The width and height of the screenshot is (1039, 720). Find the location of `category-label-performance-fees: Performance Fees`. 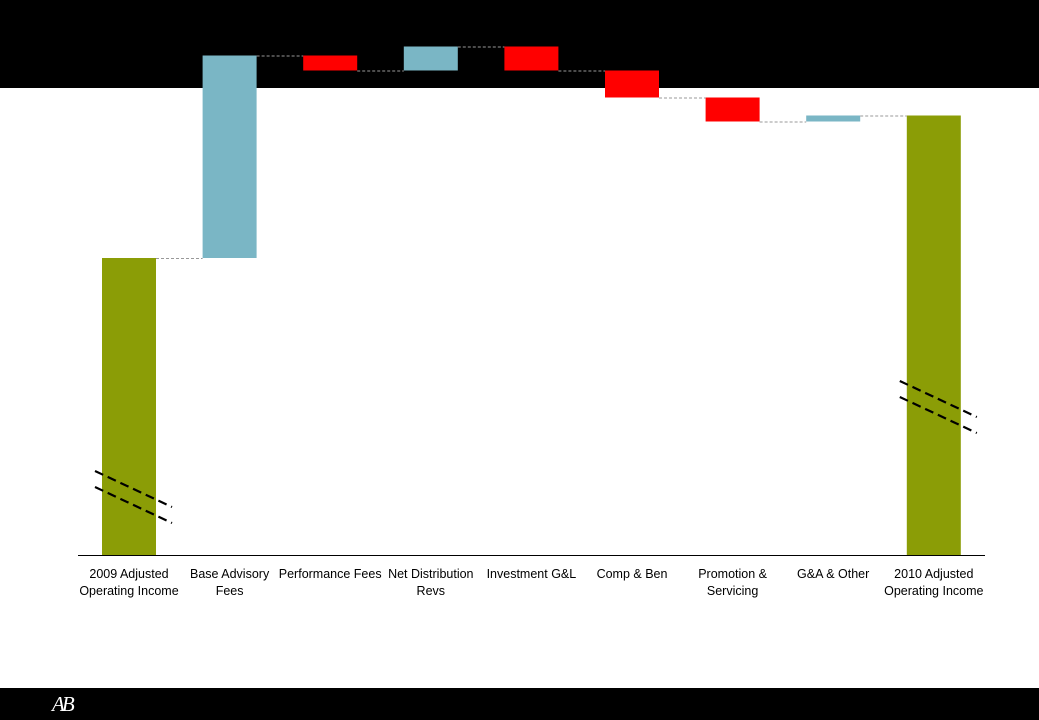

category-label-performance-fees: Performance Fees is located at coordinates (330, 574).